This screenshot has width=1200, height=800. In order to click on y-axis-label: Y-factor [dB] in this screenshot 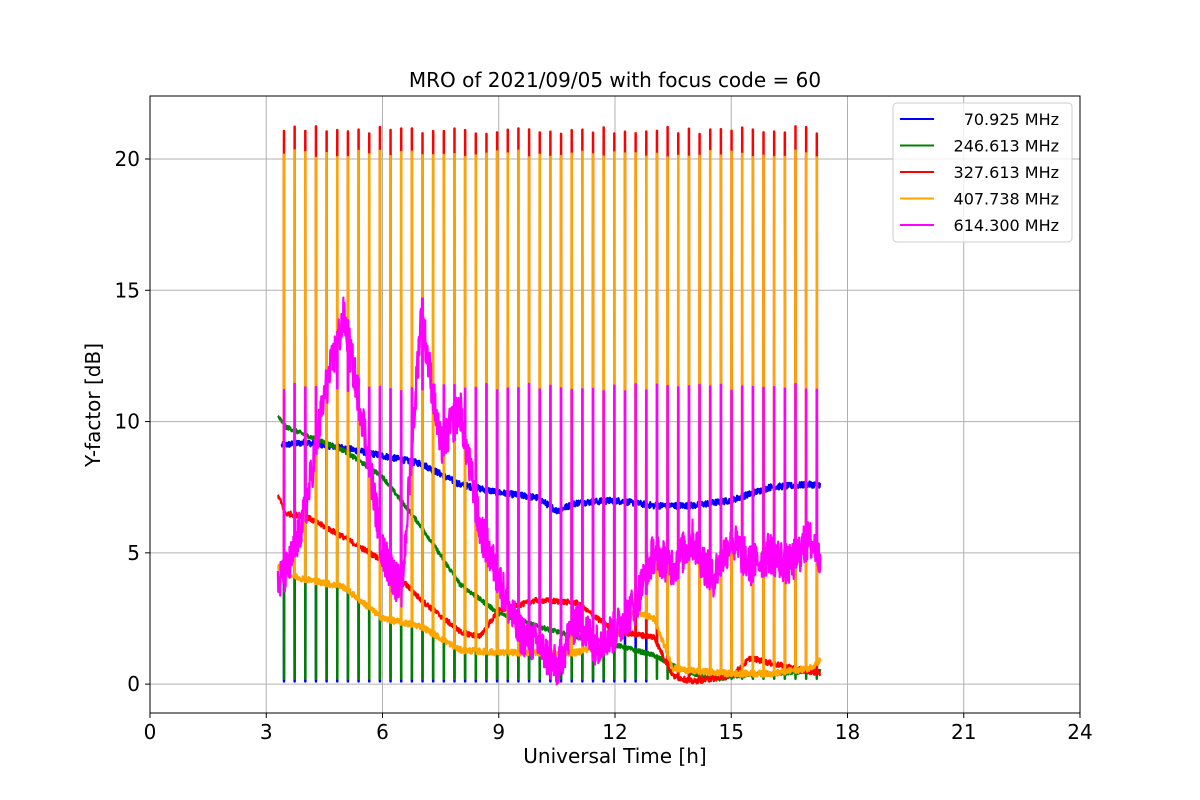, I will do `click(93, 405)`.